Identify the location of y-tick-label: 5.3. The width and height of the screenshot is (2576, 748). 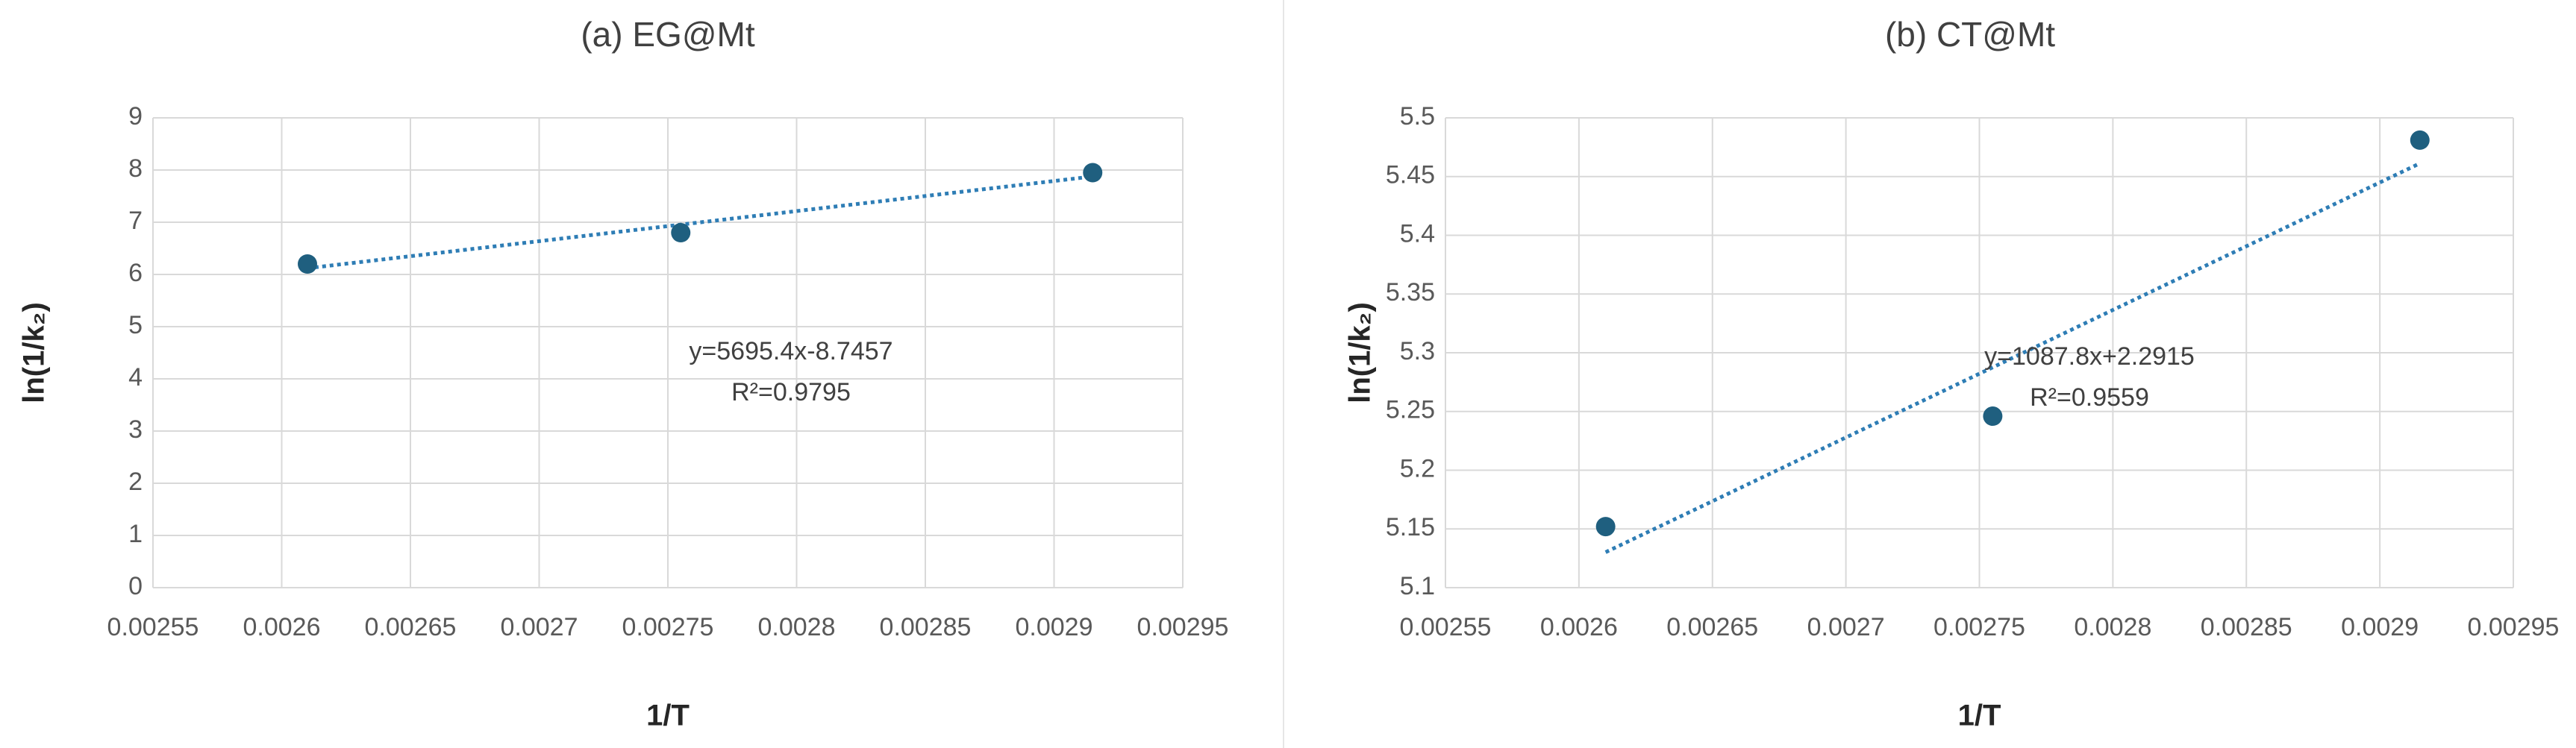
(1417, 351).